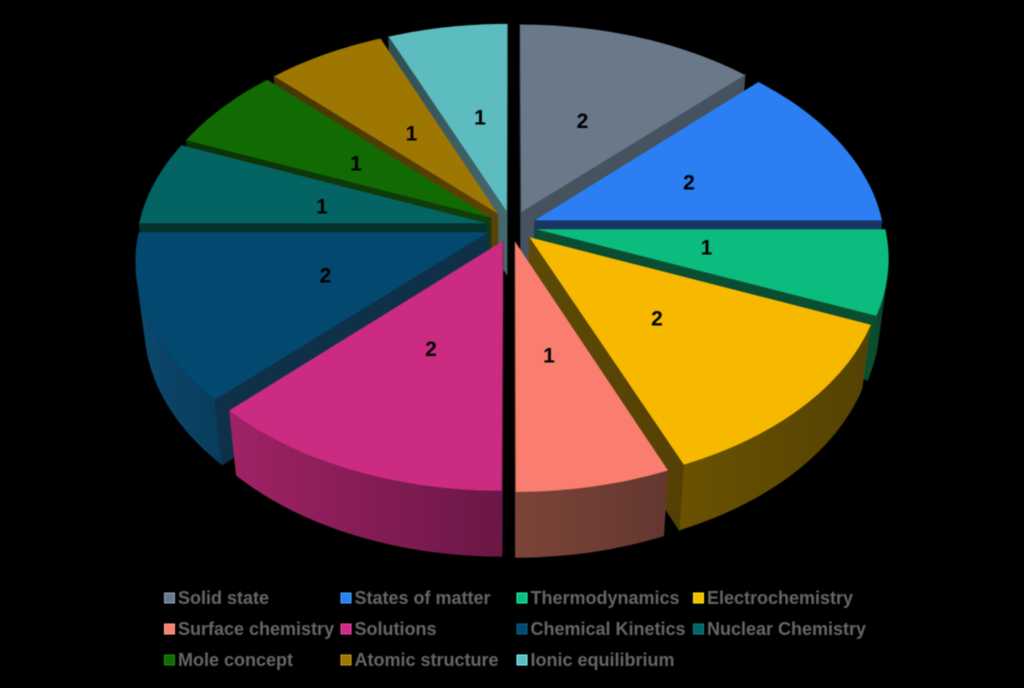 The image size is (1024, 688). What do you see at coordinates (603, 660) in the screenshot?
I see `svg-text: Ionic equilibrium` at bounding box center [603, 660].